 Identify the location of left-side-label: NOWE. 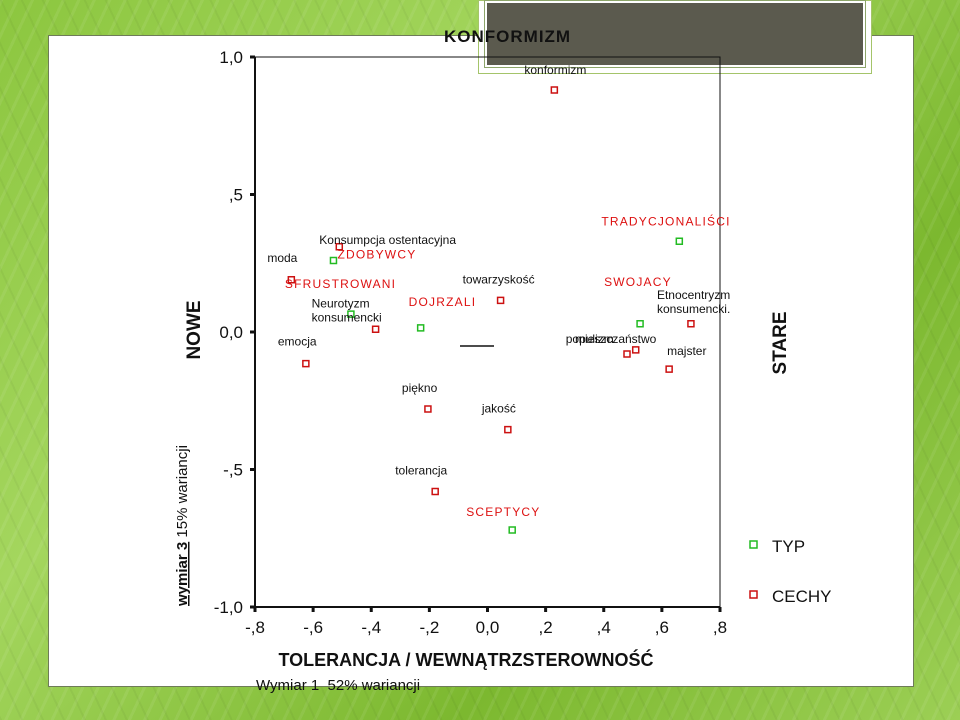
(194, 329).